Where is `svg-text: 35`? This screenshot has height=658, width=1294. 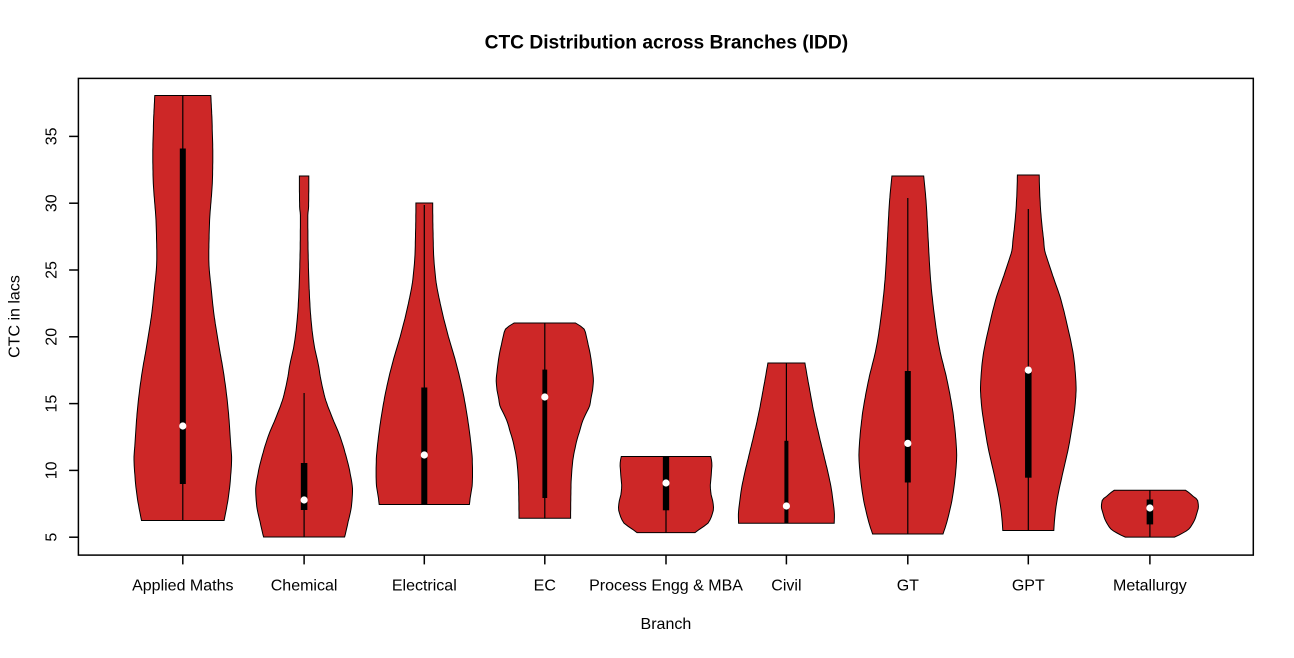
svg-text: 35 is located at coordinates (52, 136).